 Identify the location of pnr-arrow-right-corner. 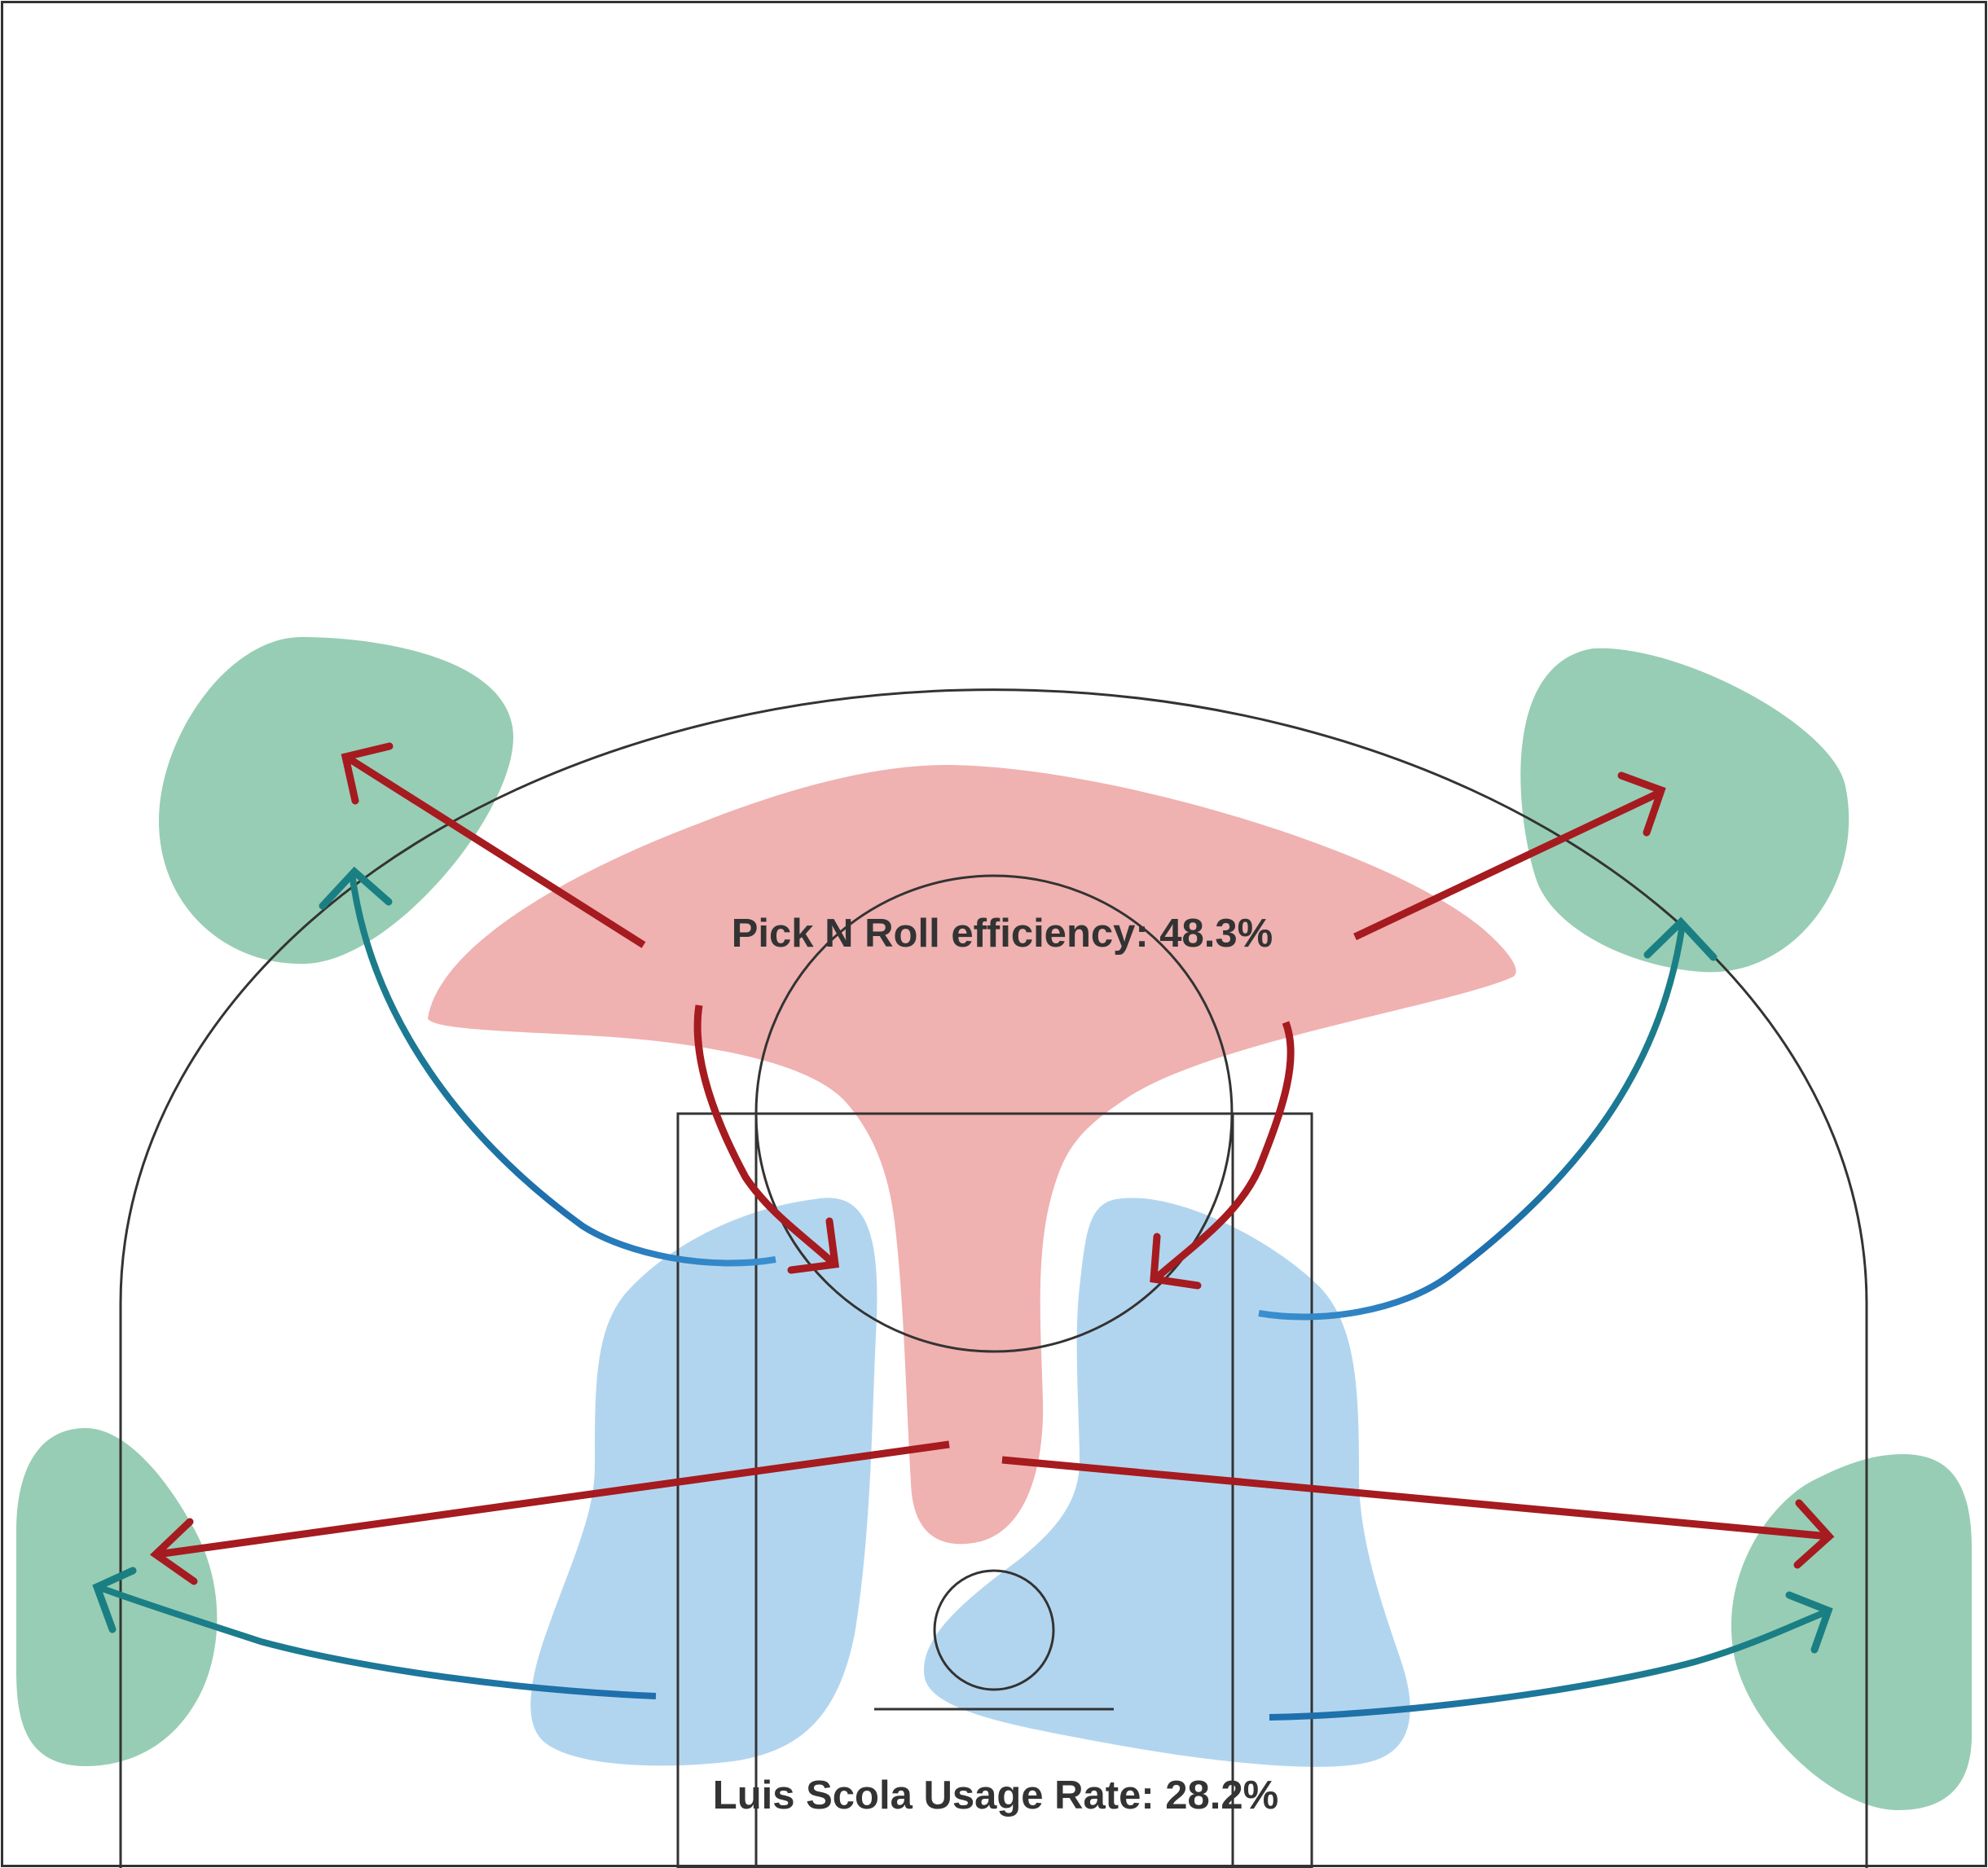
(1415, 1499).